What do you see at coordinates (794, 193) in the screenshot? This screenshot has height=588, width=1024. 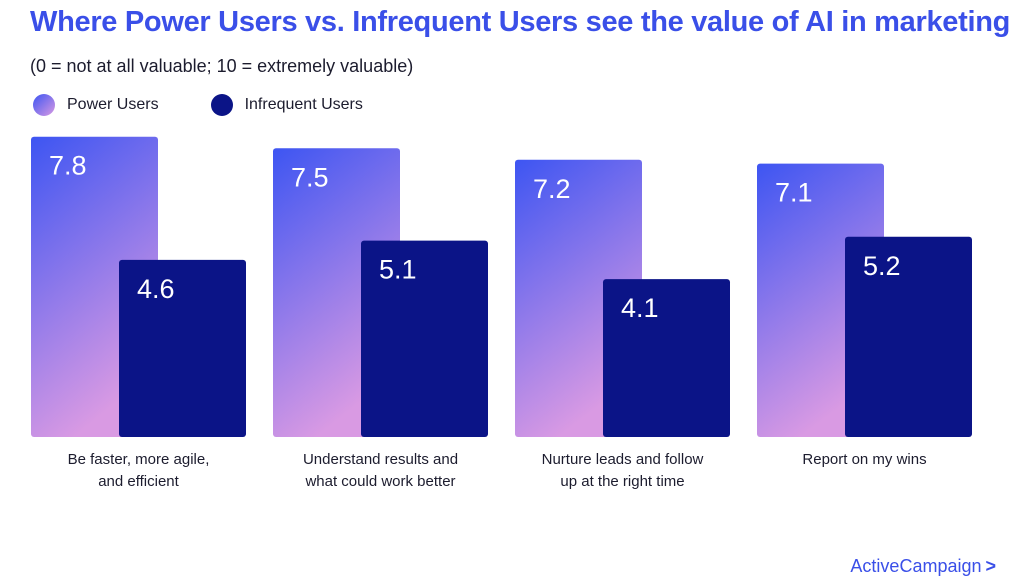 I see `data-label-power-users-4: 7.1` at bounding box center [794, 193].